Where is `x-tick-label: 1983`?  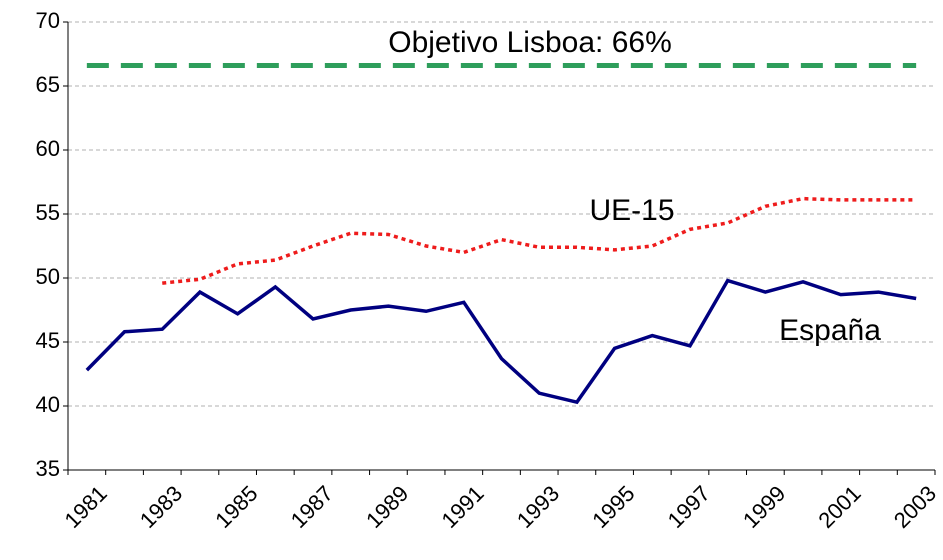 x-tick-label: 1983 is located at coordinates (161, 507).